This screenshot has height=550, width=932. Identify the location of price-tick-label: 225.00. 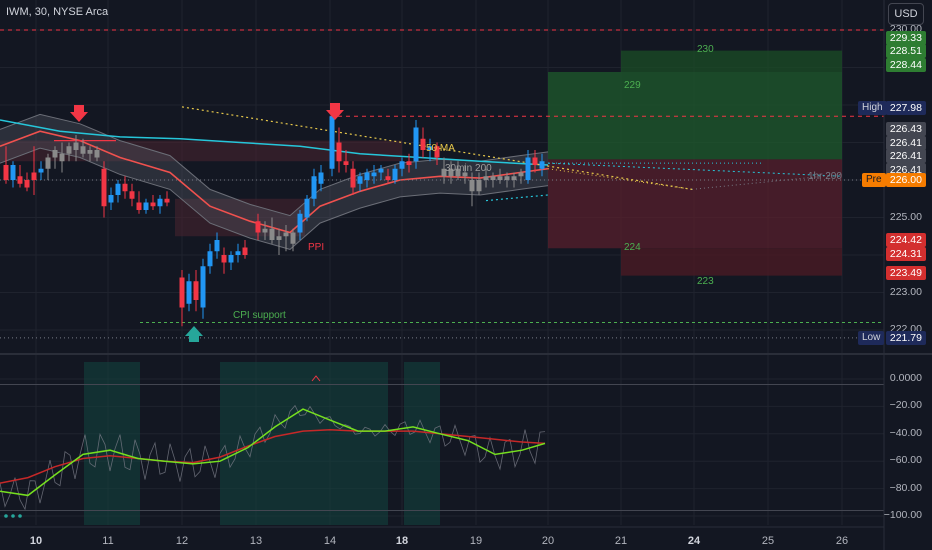
(905, 216).